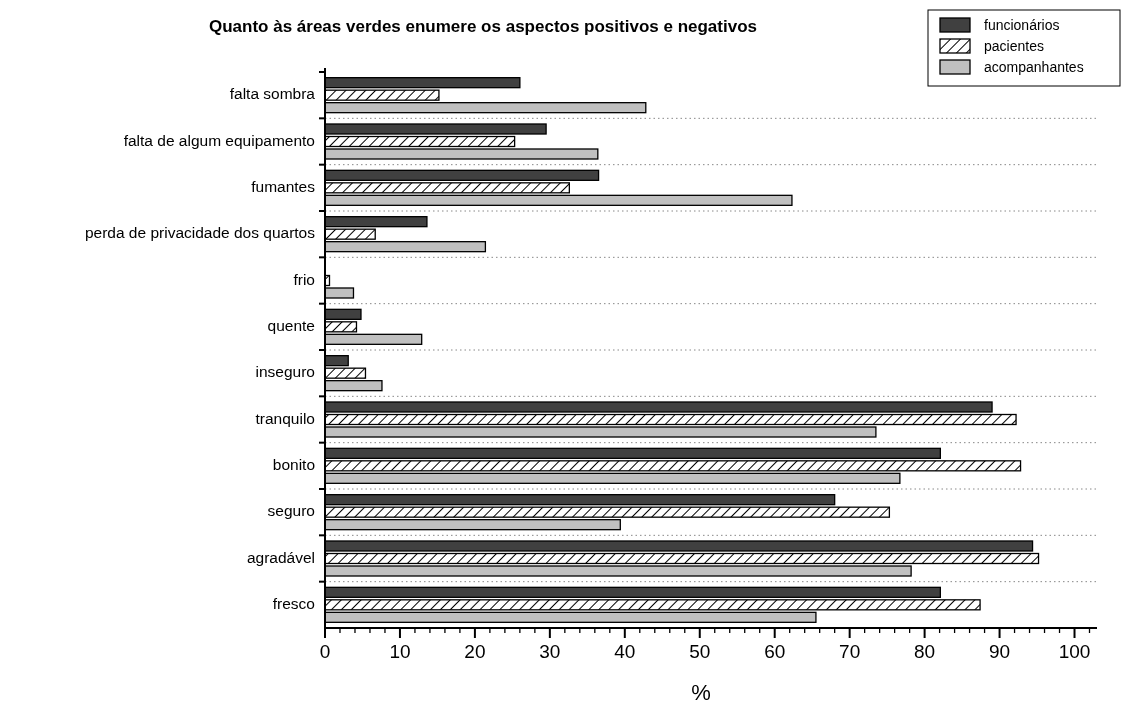  Describe the element at coordinates (925, 651) in the screenshot. I see `x-tick-label: 80` at that location.